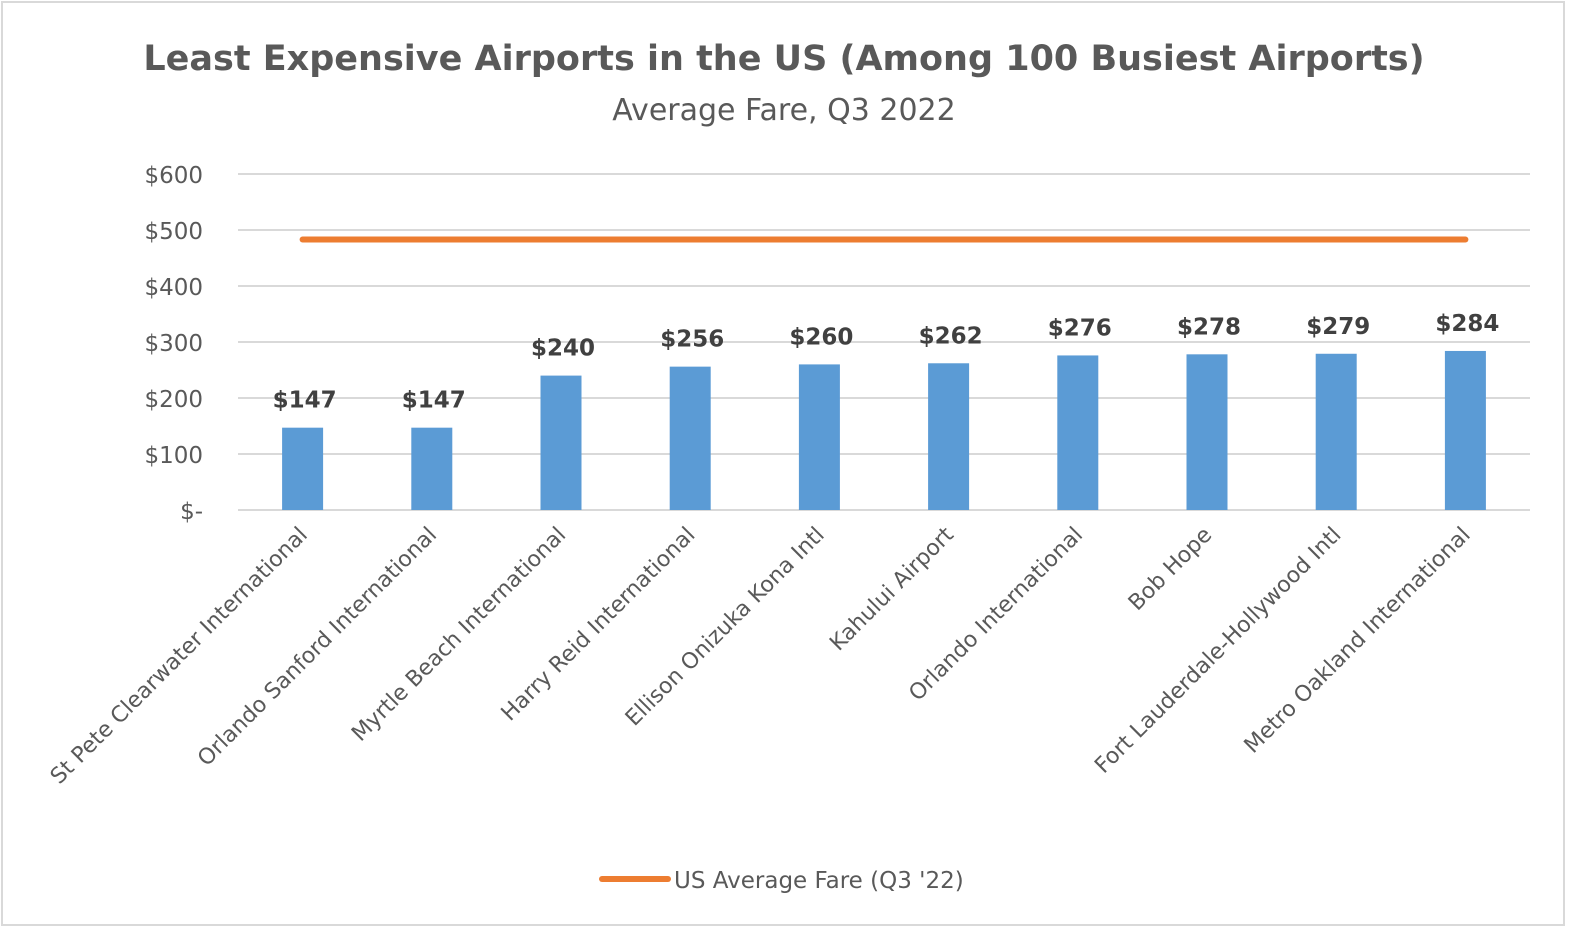  I want to click on data-label: $278, so click(1209, 327).